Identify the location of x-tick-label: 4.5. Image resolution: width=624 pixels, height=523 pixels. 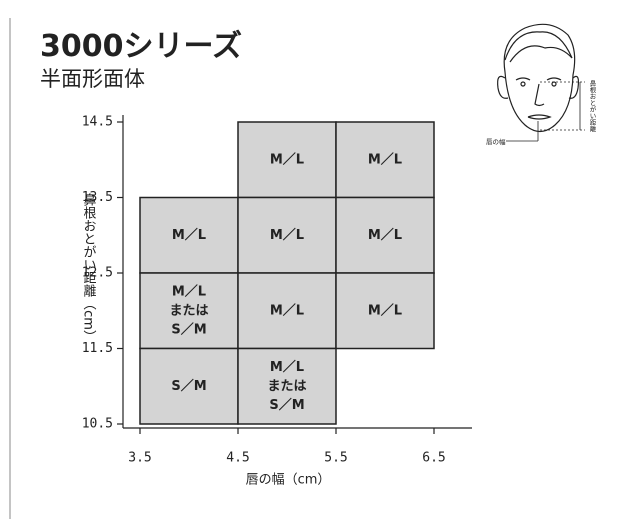
(237, 458).